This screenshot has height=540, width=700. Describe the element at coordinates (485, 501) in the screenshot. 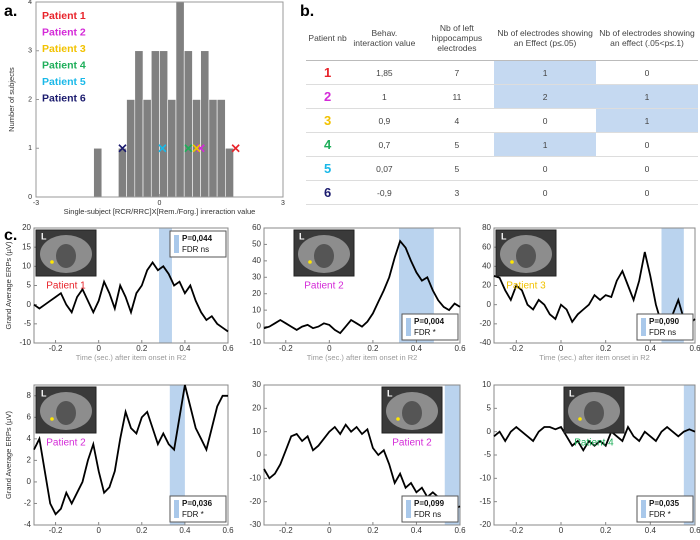

I see `y-tick-label: -15` at that location.